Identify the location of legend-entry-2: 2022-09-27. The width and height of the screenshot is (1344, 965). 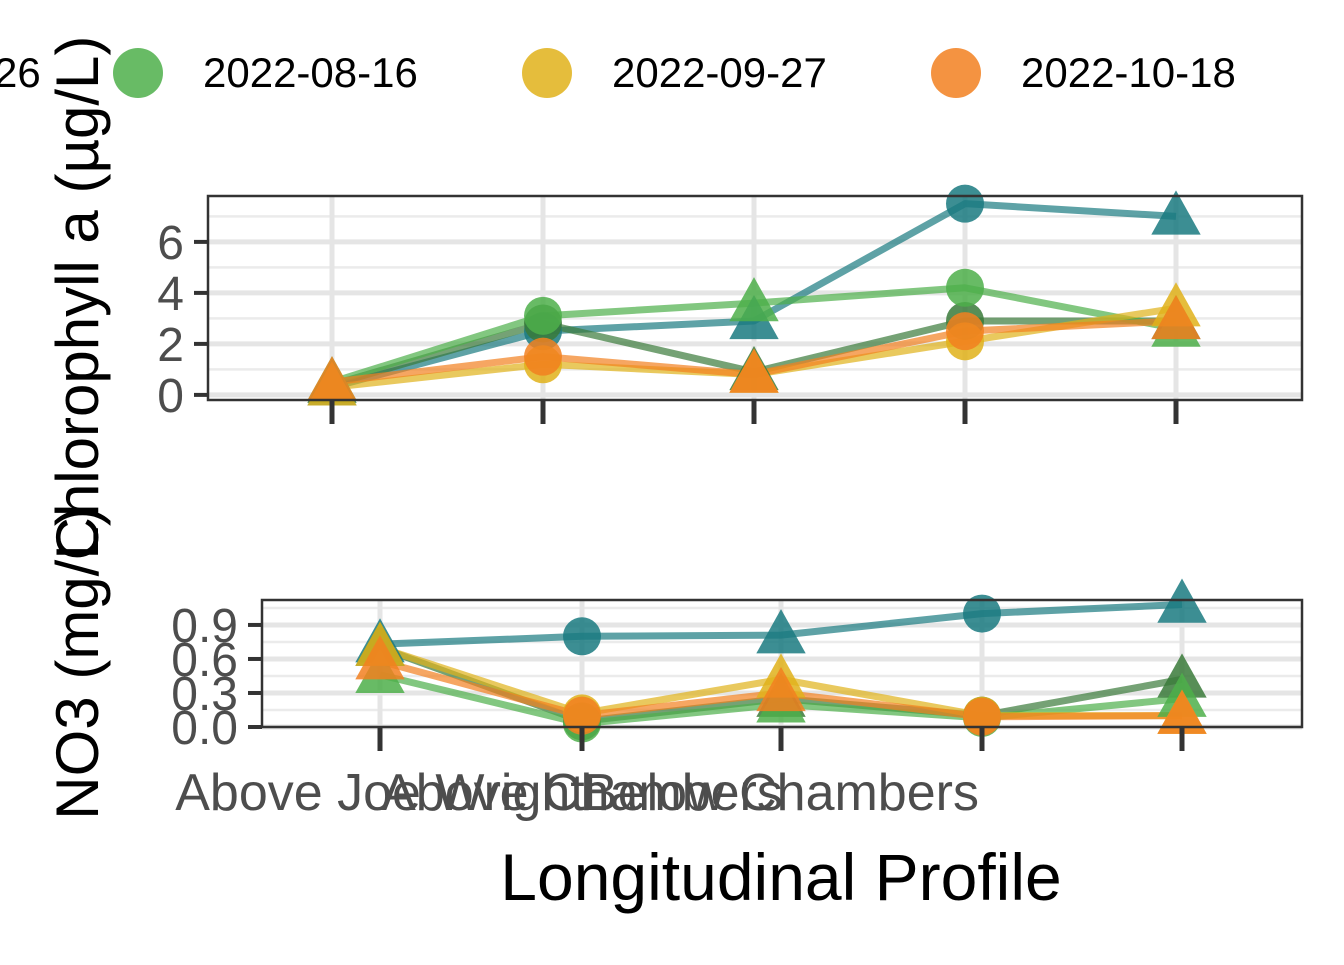
(674, 73).